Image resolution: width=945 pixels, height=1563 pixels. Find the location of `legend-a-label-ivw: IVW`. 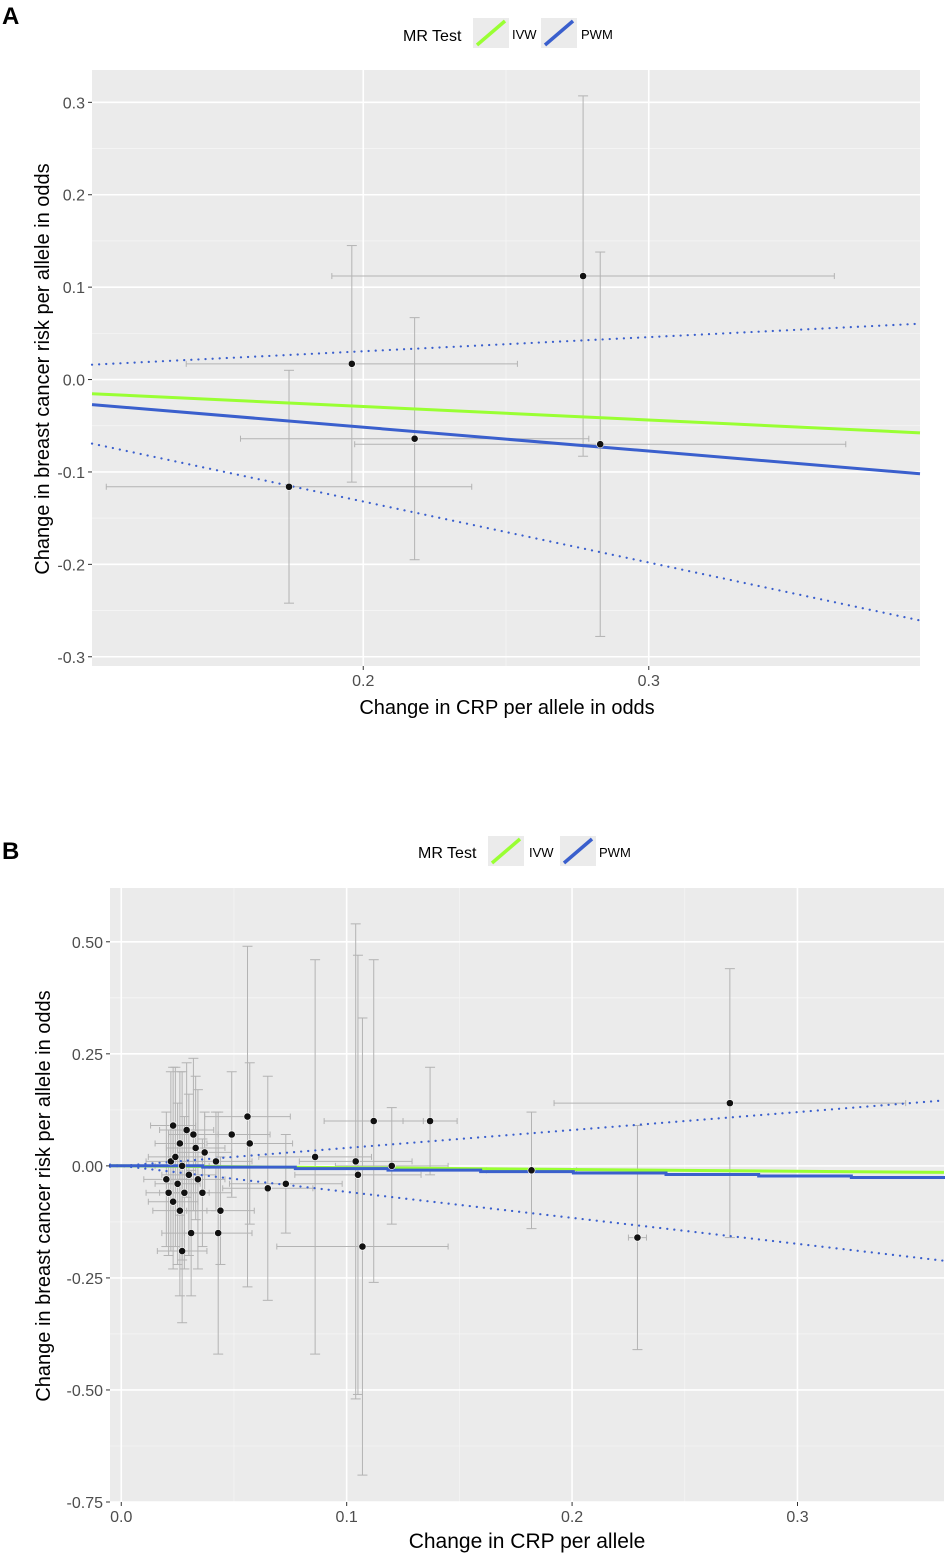

legend-a-label-ivw: IVW is located at coordinates (524, 34).